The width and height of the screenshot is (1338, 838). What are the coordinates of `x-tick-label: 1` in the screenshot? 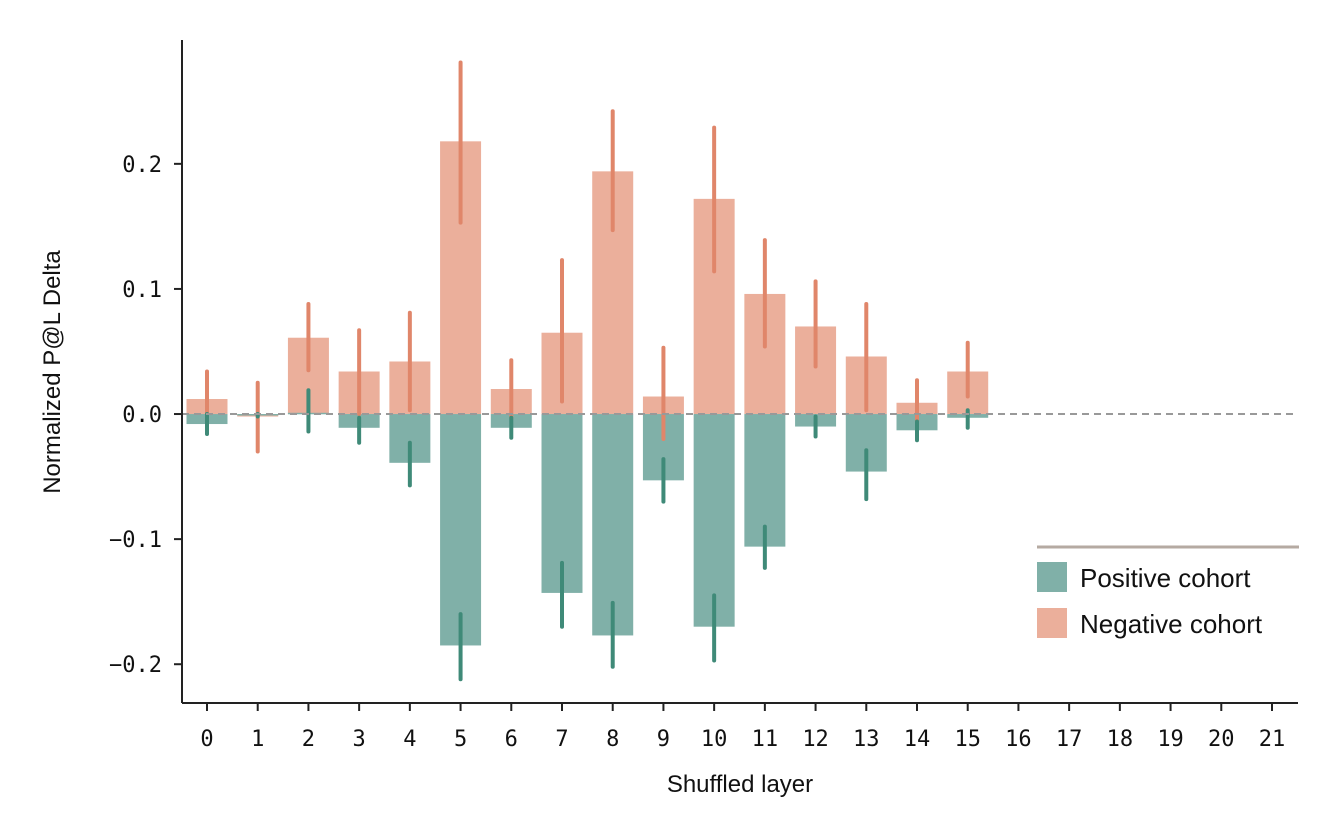 It's located at (257, 739).